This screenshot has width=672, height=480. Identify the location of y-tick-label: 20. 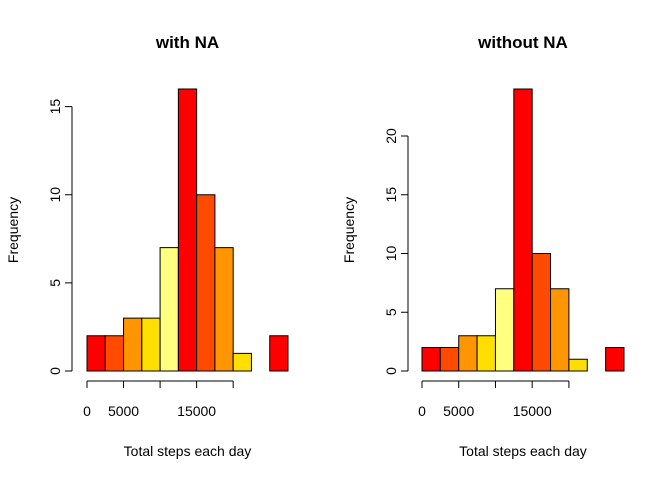
(391, 136).